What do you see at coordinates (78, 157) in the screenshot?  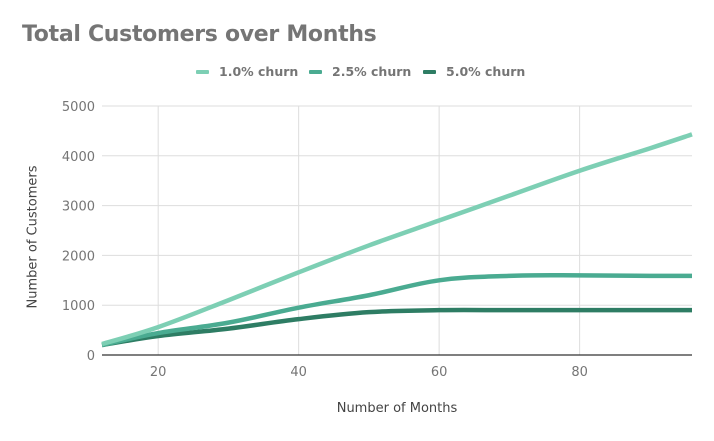 I see `y-tick-label: 4000` at bounding box center [78, 157].